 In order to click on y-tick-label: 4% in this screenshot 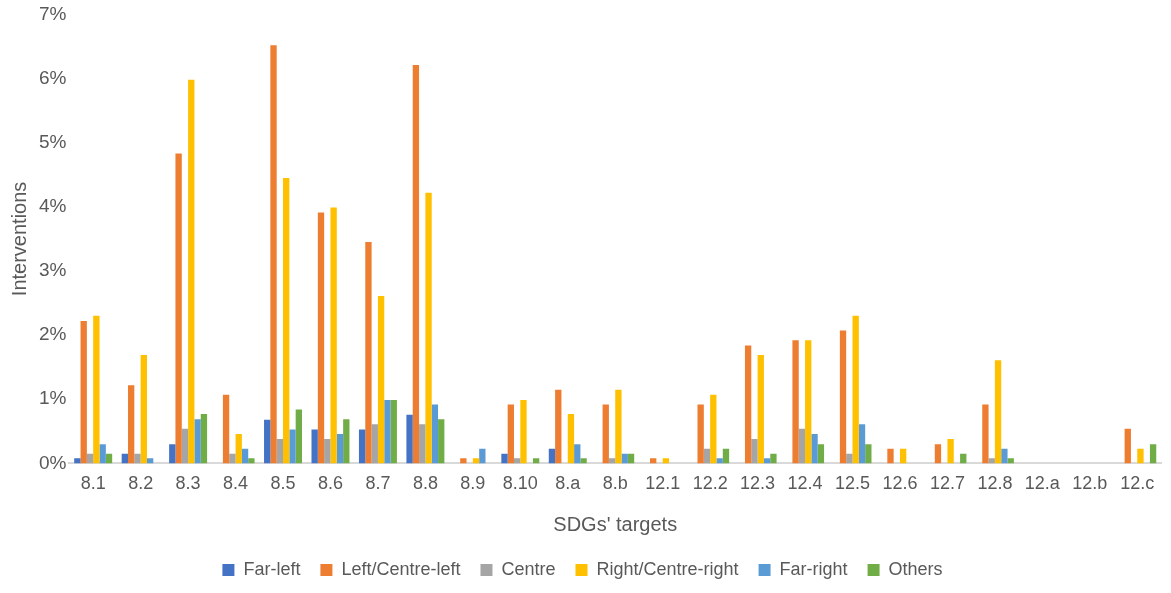, I will do `click(52, 206)`.